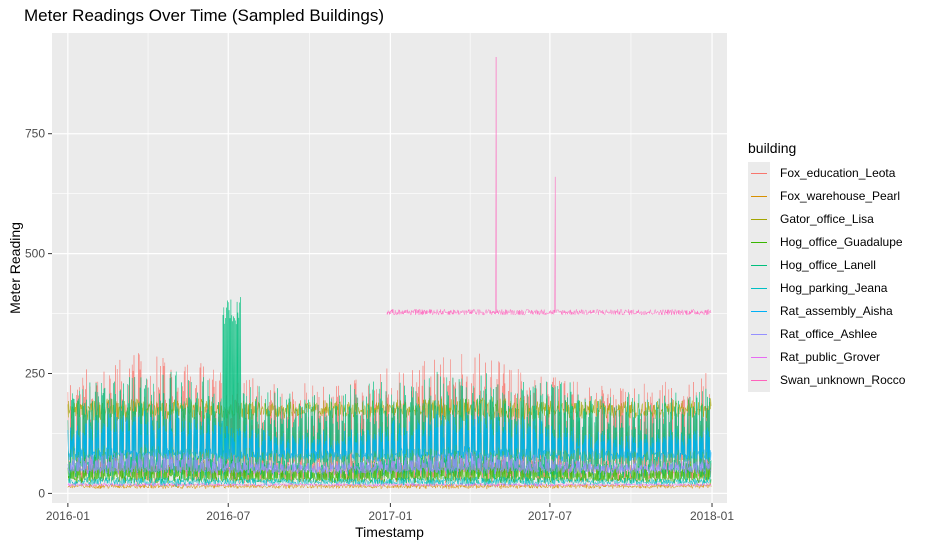 The image size is (925, 547). Describe the element at coordinates (35, 134) in the screenshot. I see `y-tick-label: 750` at that location.